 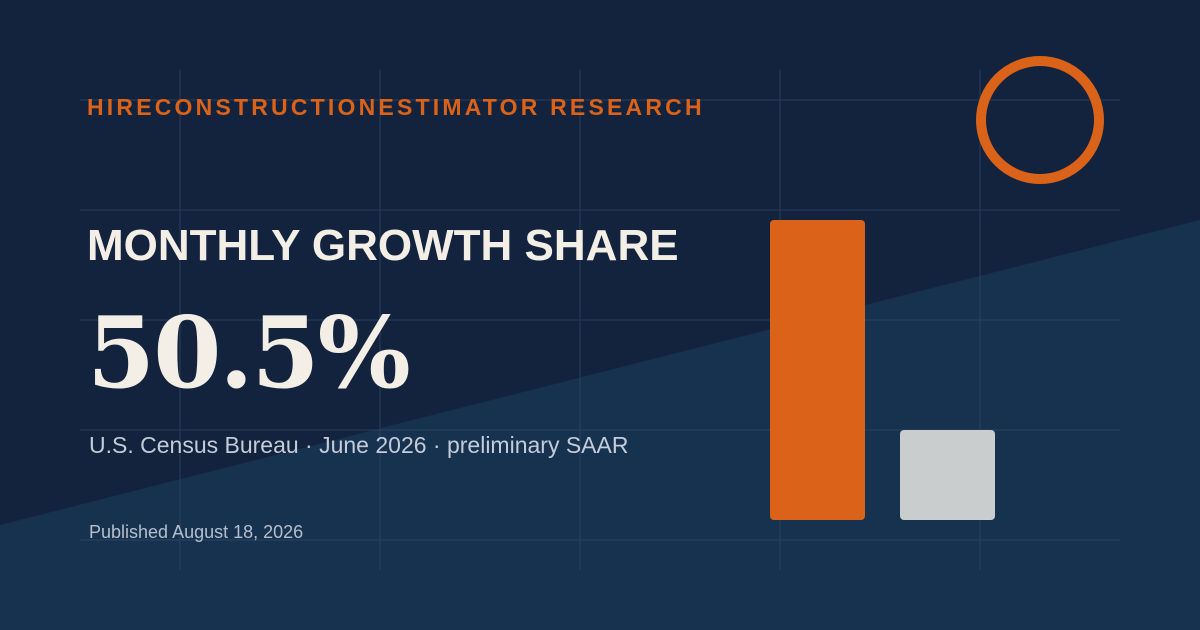 What do you see at coordinates (249, 353) in the screenshot?
I see `metric-value: 50.5%` at bounding box center [249, 353].